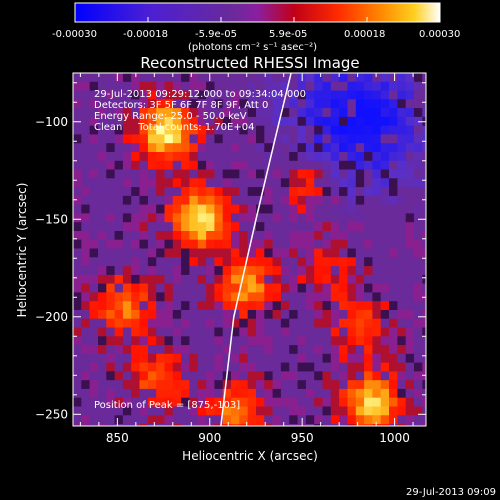  Describe the element at coordinates (51, 317) in the screenshot. I see `y-tick-label: −200` at that location.